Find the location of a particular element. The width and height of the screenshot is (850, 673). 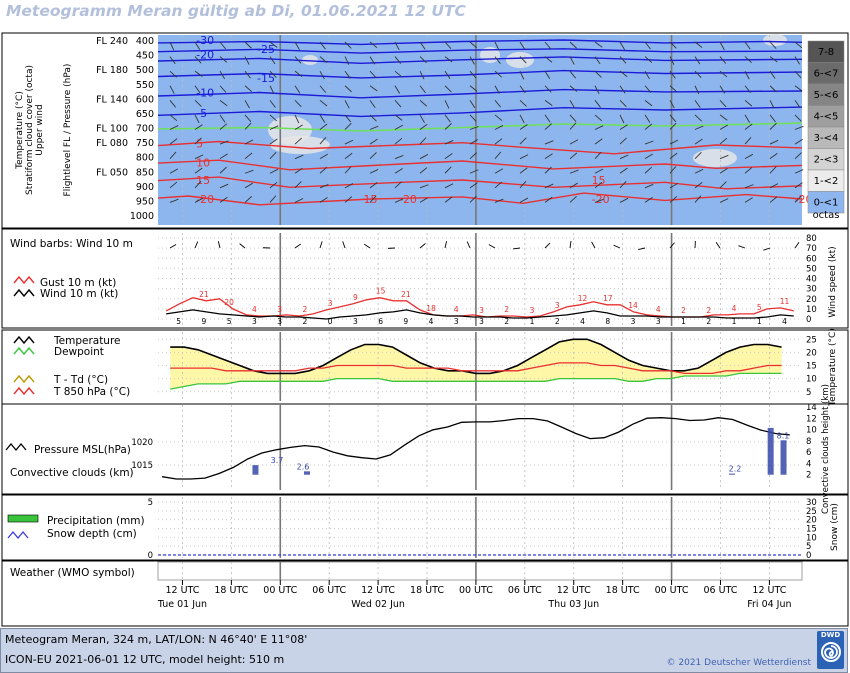

dwd-logo: DWD is located at coordinates (830, 650).